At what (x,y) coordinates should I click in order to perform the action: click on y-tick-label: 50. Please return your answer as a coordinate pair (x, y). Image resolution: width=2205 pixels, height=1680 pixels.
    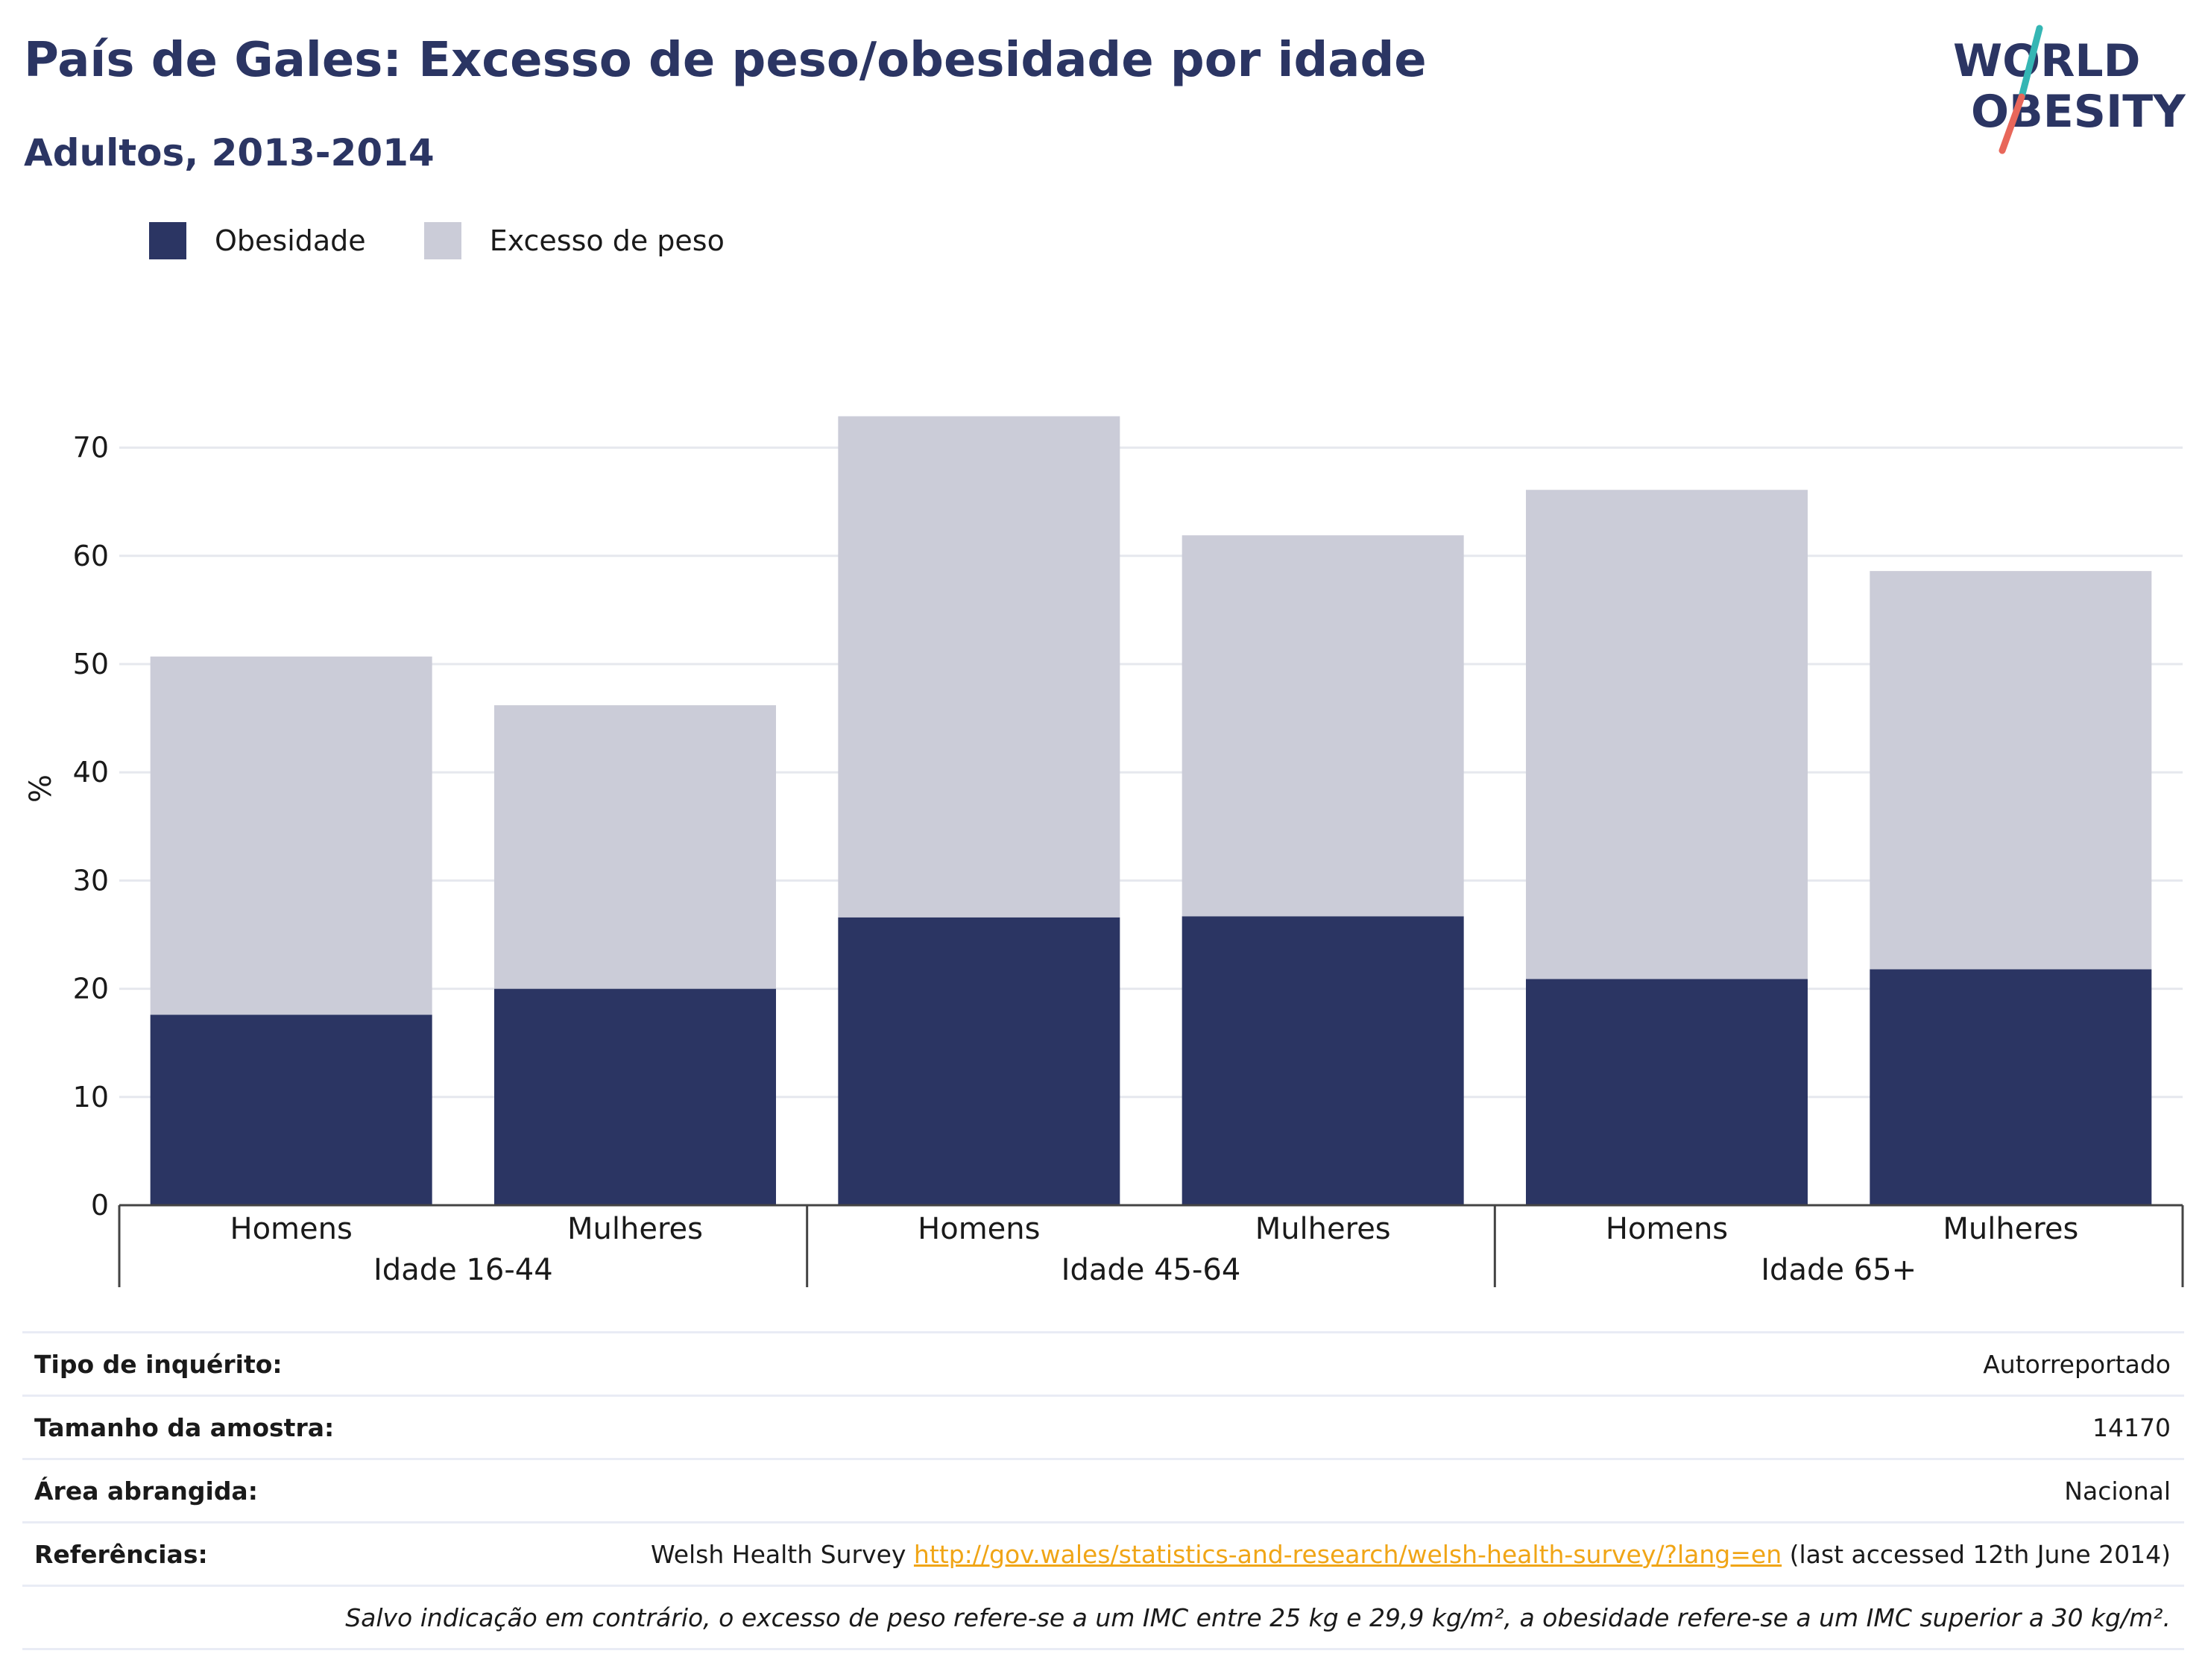
    Looking at the image, I should click on (91, 664).